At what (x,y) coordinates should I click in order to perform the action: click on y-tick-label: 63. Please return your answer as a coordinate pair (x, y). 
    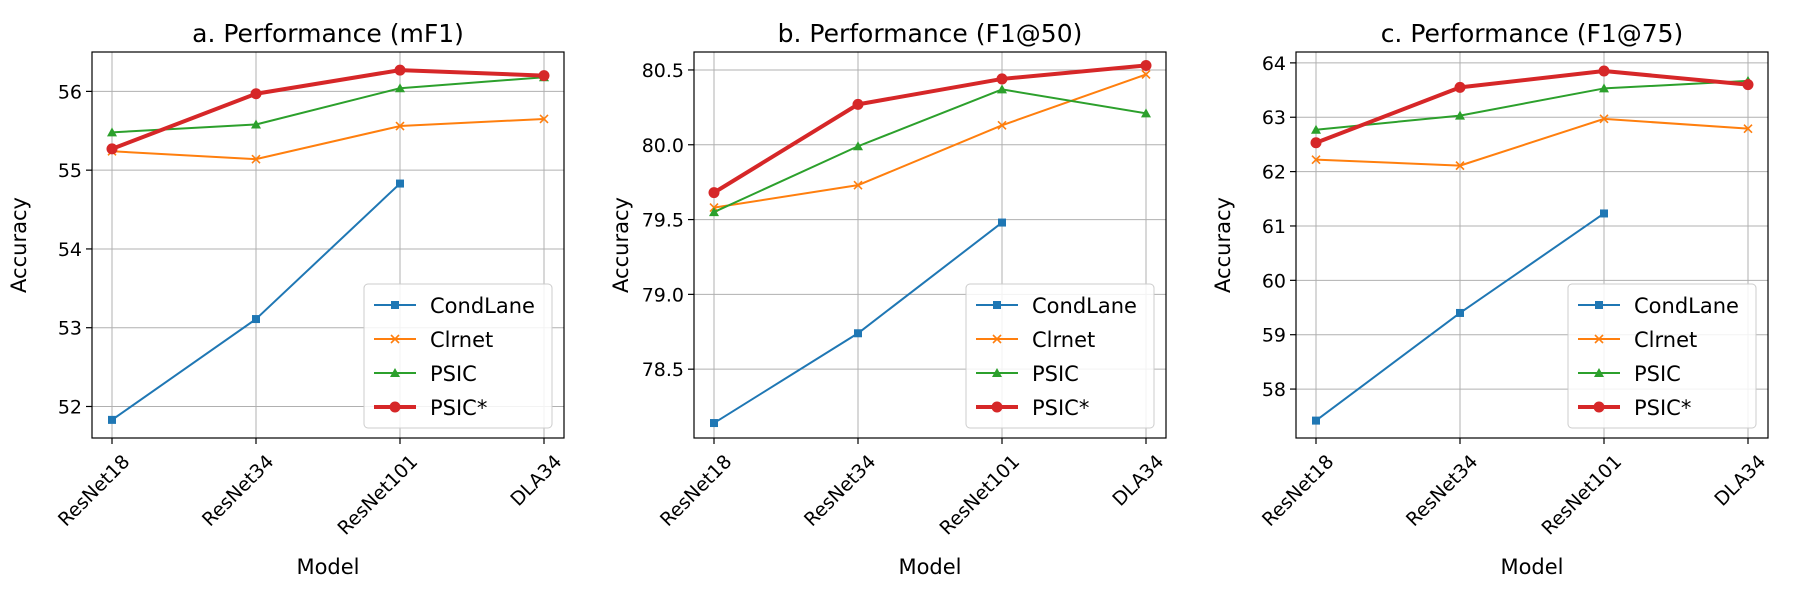
    Looking at the image, I should click on (1274, 118).